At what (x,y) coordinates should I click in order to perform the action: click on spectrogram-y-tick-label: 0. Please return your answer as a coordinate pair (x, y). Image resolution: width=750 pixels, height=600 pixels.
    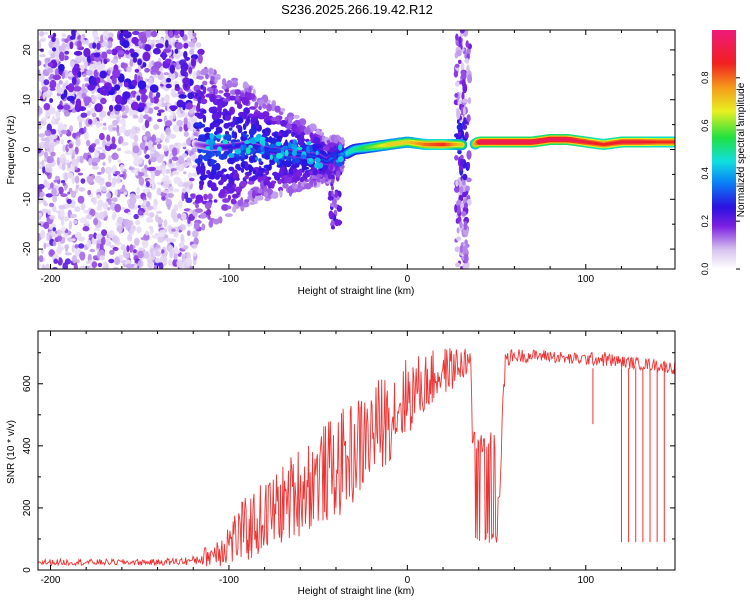
    Looking at the image, I should click on (27, 149).